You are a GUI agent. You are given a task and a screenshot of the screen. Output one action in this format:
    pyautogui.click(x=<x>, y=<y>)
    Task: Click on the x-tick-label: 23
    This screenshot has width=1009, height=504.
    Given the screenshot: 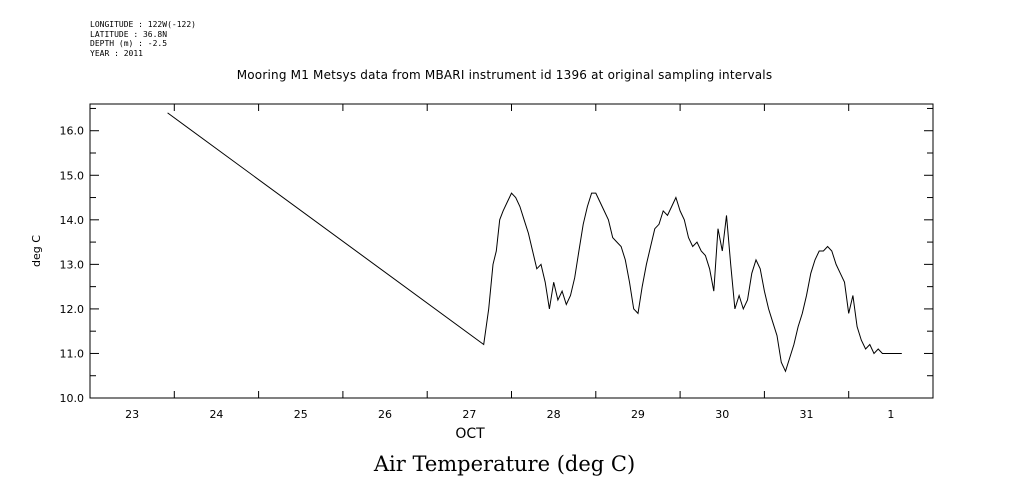 What is the action you would take?
    pyautogui.click(x=132, y=414)
    